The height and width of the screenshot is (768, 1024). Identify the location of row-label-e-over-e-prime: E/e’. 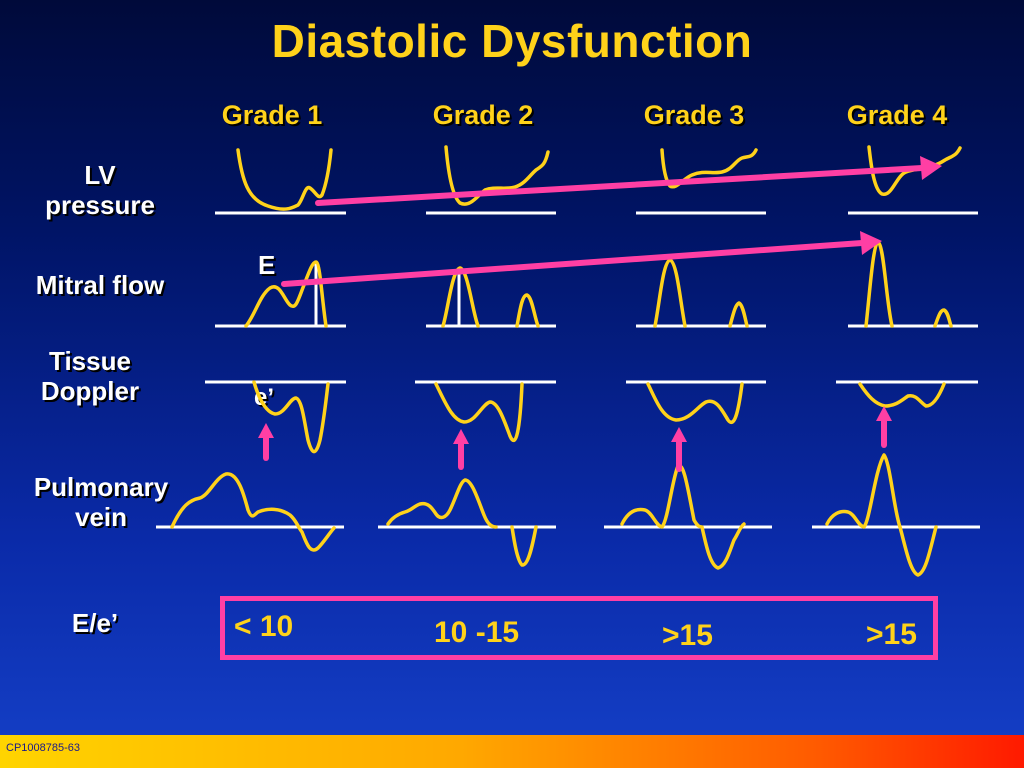
(95, 623).